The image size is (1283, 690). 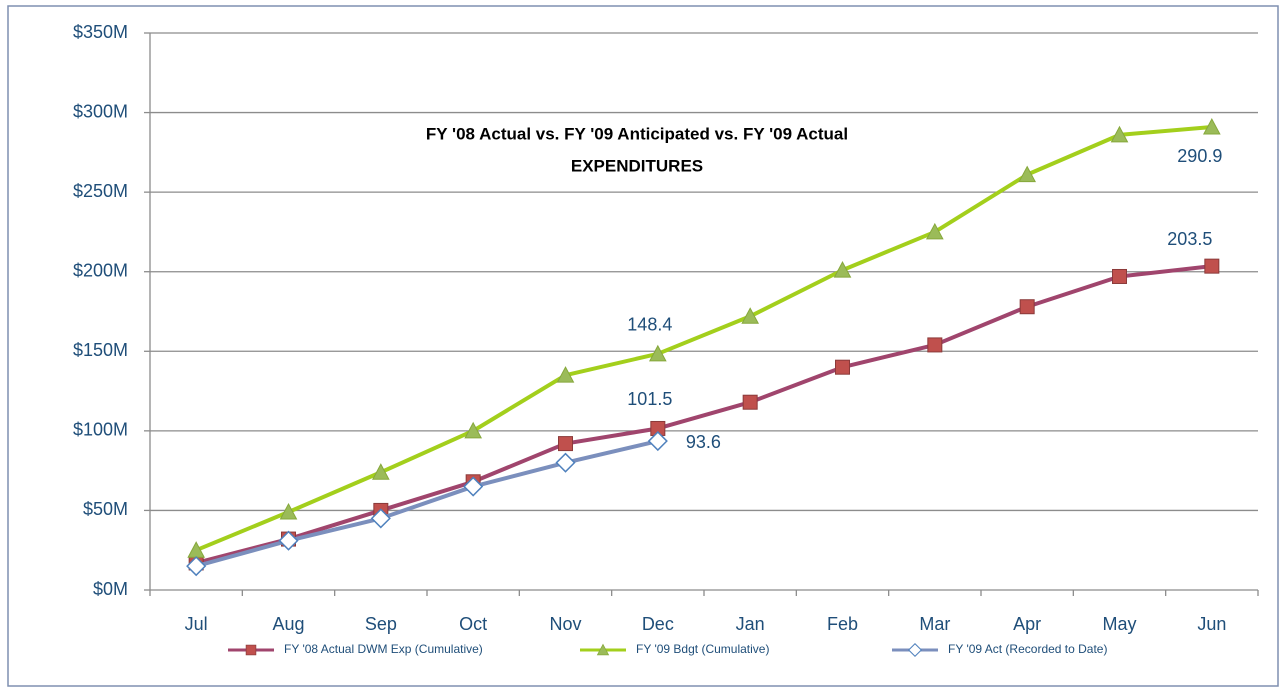 What do you see at coordinates (658, 624) in the screenshot?
I see `x-tick-label: Dec` at bounding box center [658, 624].